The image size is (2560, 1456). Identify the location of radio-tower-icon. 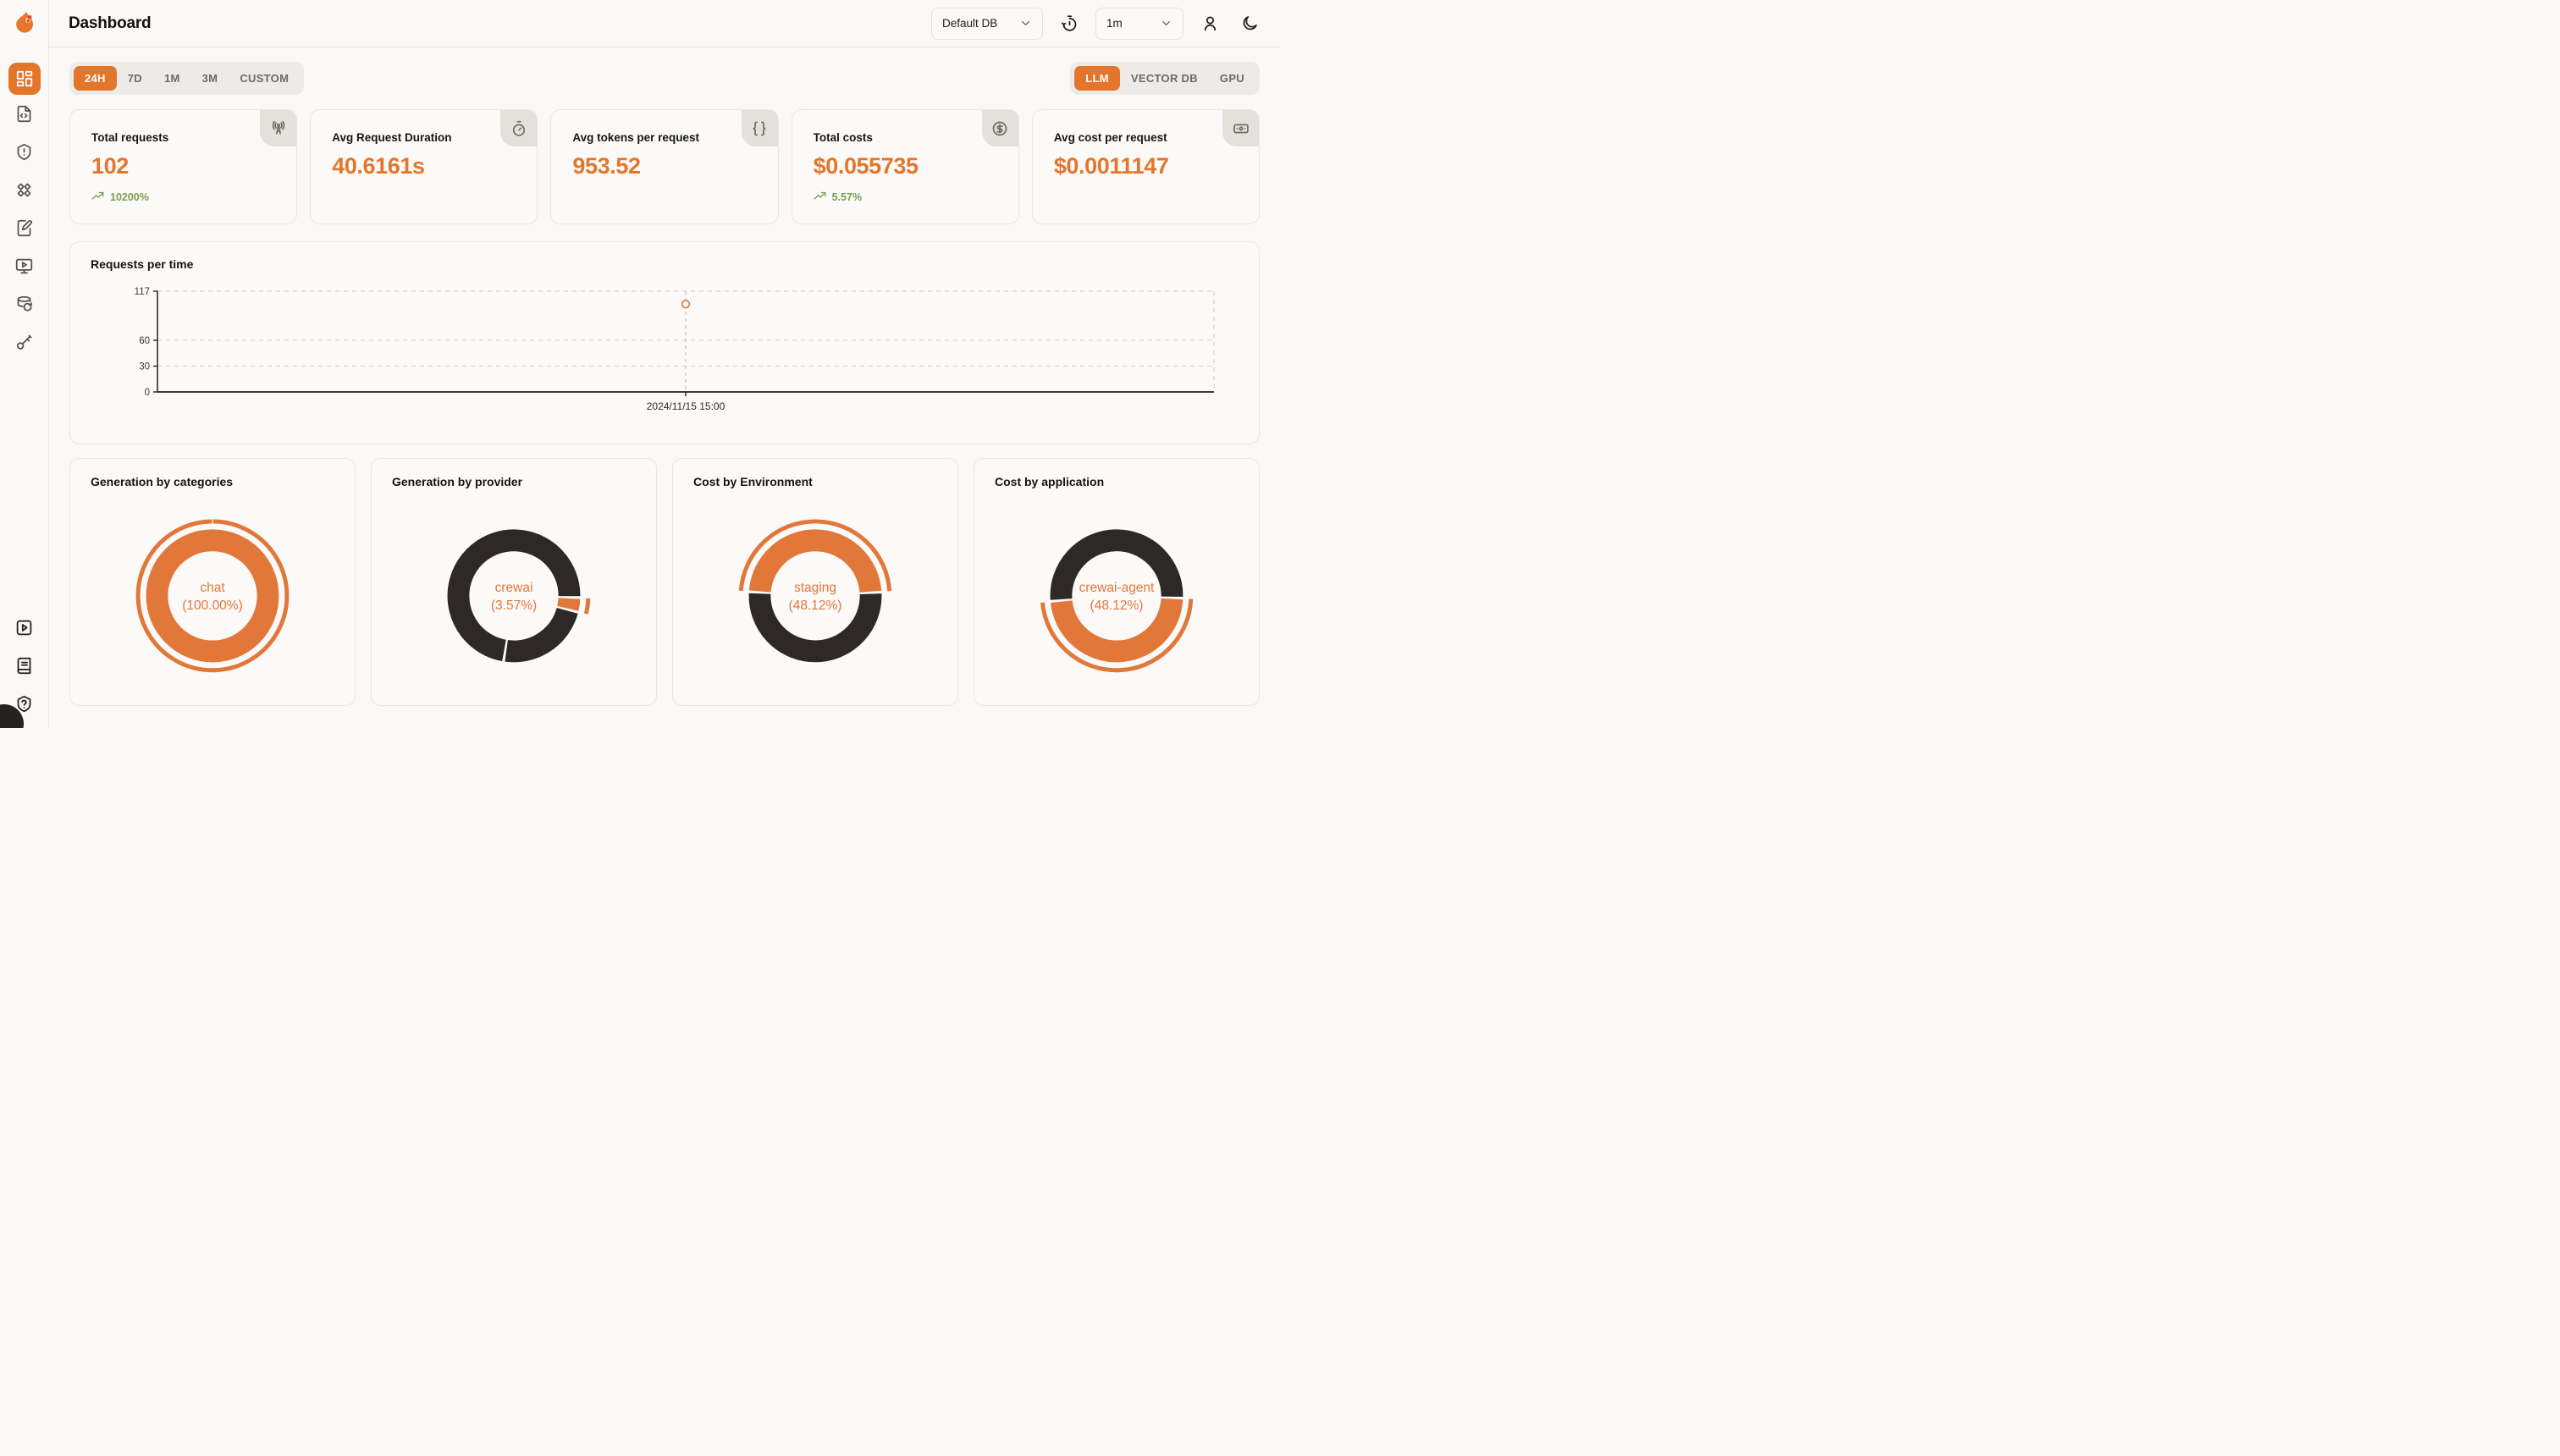
(278, 128).